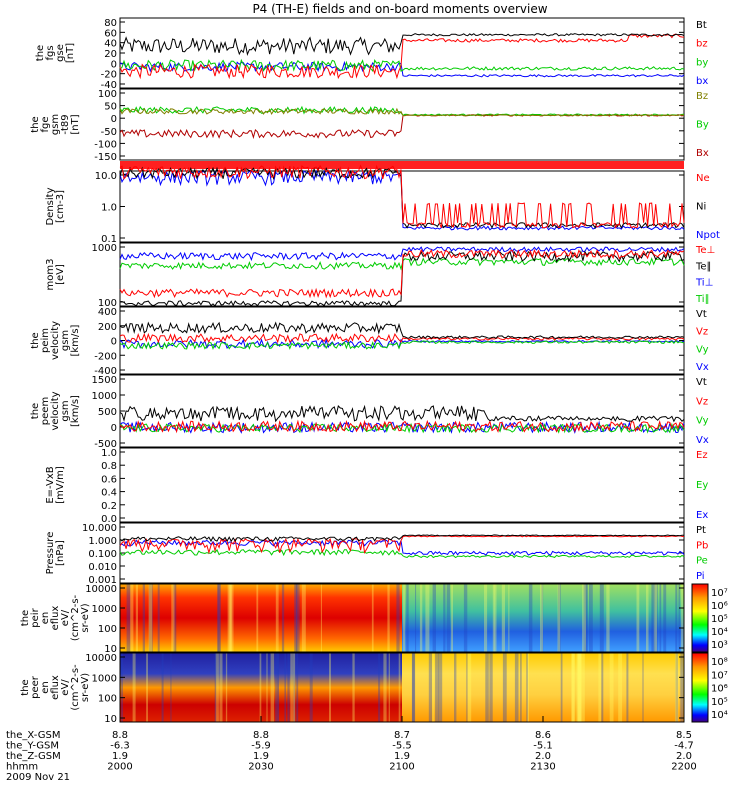 The height and width of the screenshot is (804, 750). I want to click on y-axis-label-line: (cm^2-s-, so click(75, 617).